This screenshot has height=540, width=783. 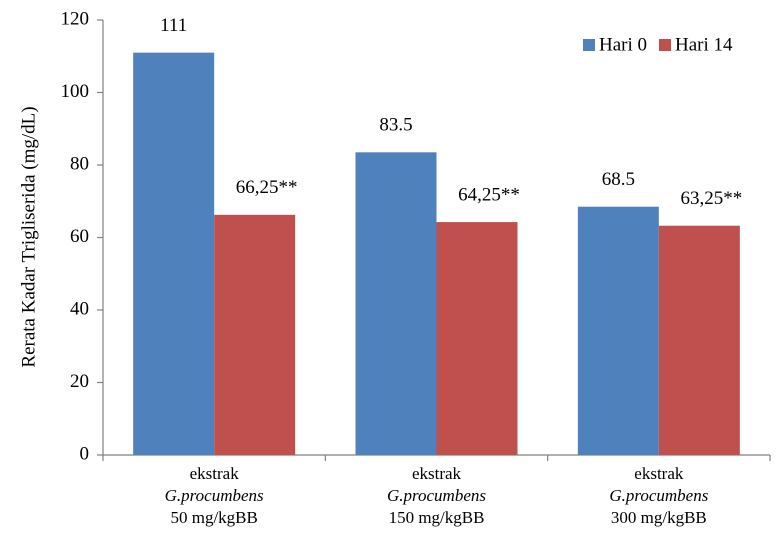 What do you see at coordinates (659, 517) in the screenshot?
I see `x-tick-label: 300 mg/kgBB` at bounding box center [659, 517].